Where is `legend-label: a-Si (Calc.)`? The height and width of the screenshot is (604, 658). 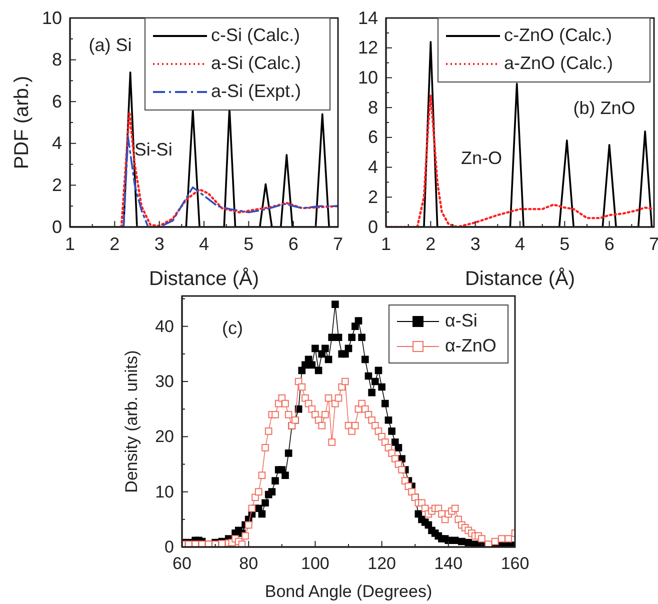
legend-label: a-Si (Calc.) is located at coordinates (256, 62).